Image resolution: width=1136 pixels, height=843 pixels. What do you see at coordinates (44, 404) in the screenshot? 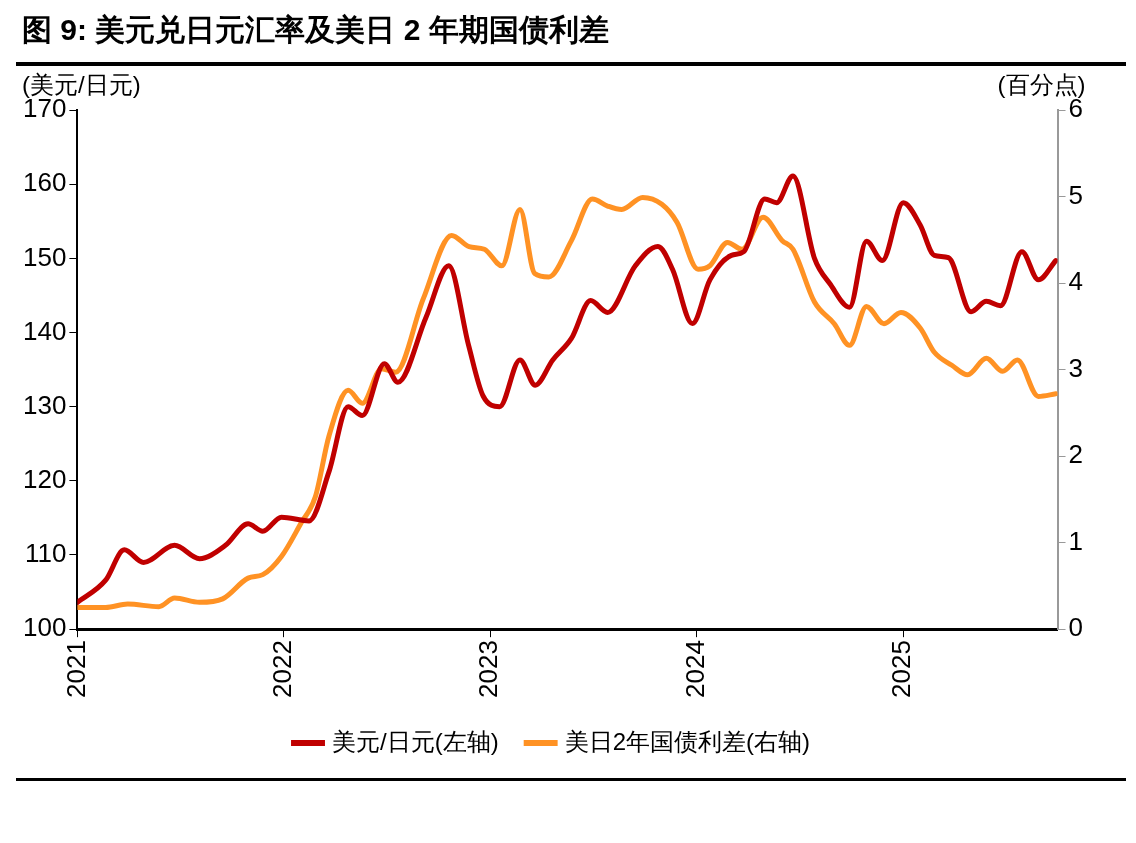
I see `y-tick-label: 130` at bounding box center [44, 404].